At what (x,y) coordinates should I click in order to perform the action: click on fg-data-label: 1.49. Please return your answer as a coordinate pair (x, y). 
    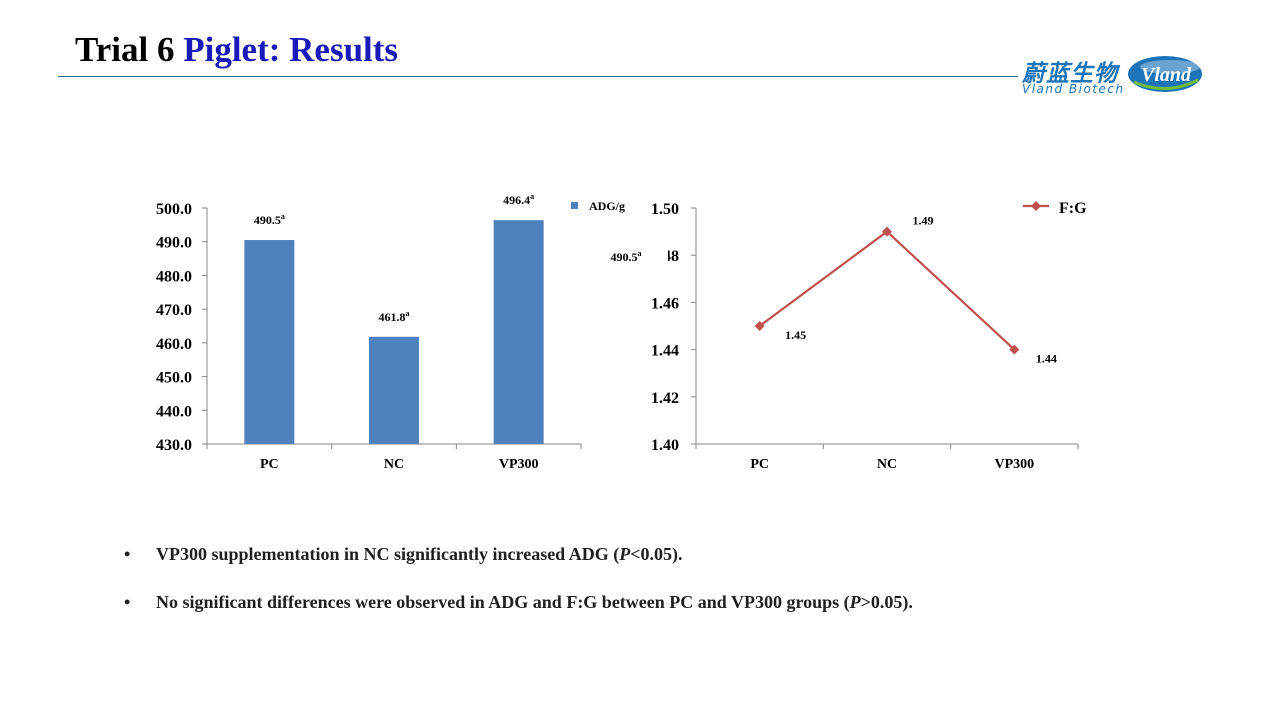
    Looking at the image, I should click on (923, 221).